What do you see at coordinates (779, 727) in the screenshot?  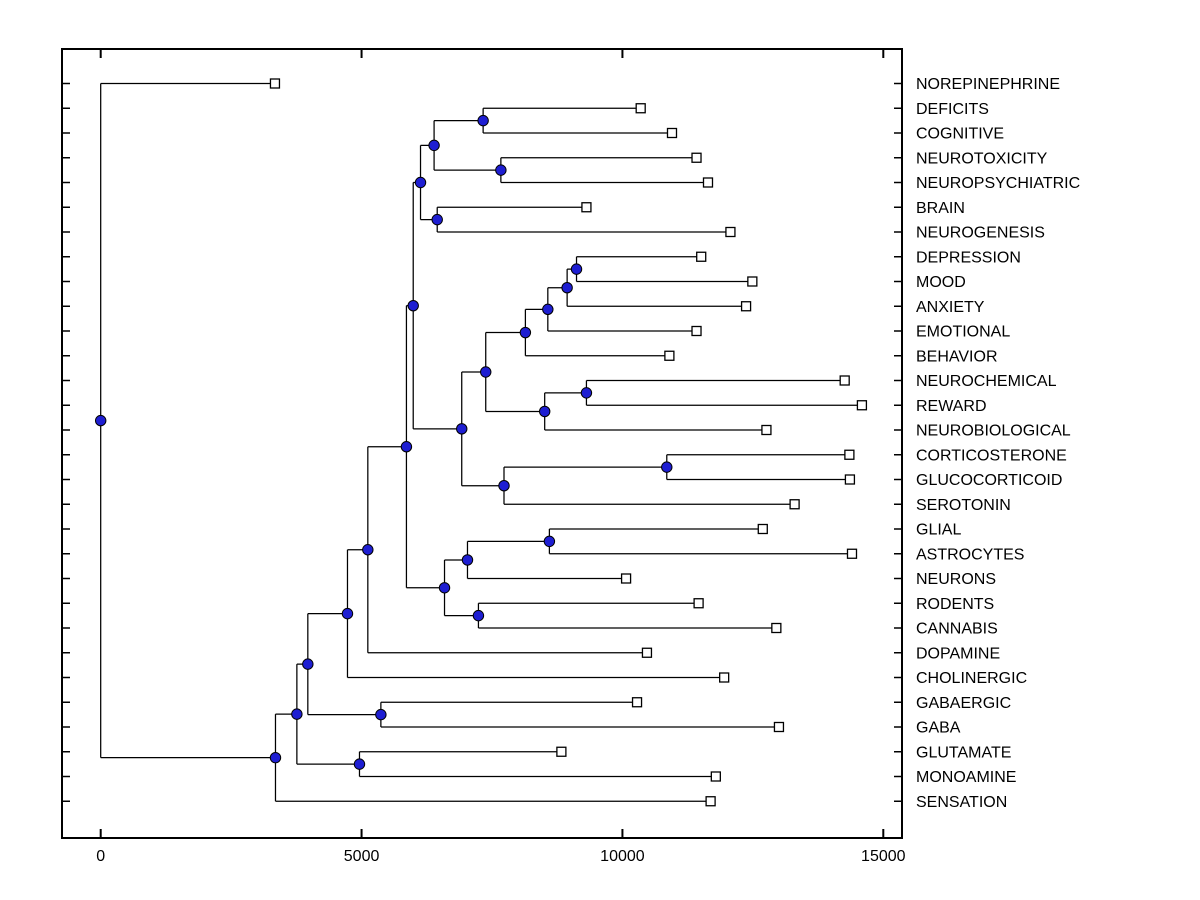 I see `leaf-marker-gaba` at bounding box center [779, 727].